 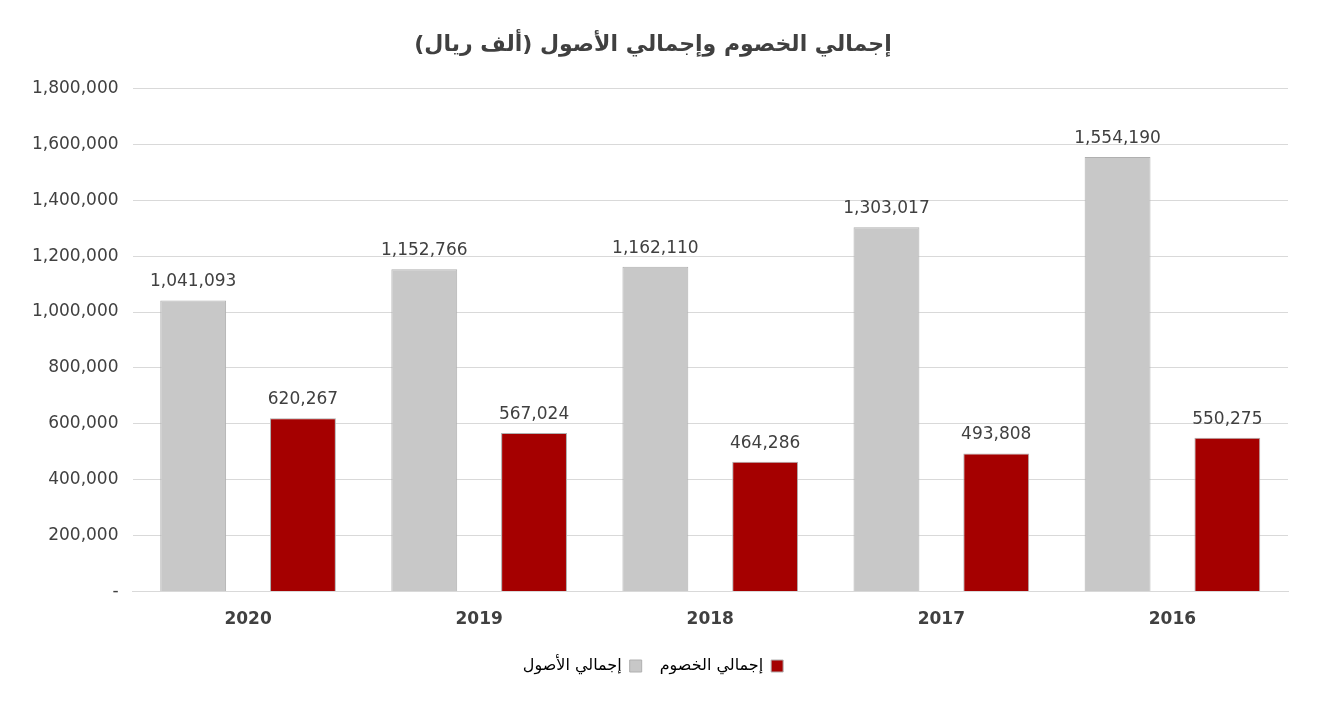 I want to click on data-label: 620,267, so click(x=303, y=398).